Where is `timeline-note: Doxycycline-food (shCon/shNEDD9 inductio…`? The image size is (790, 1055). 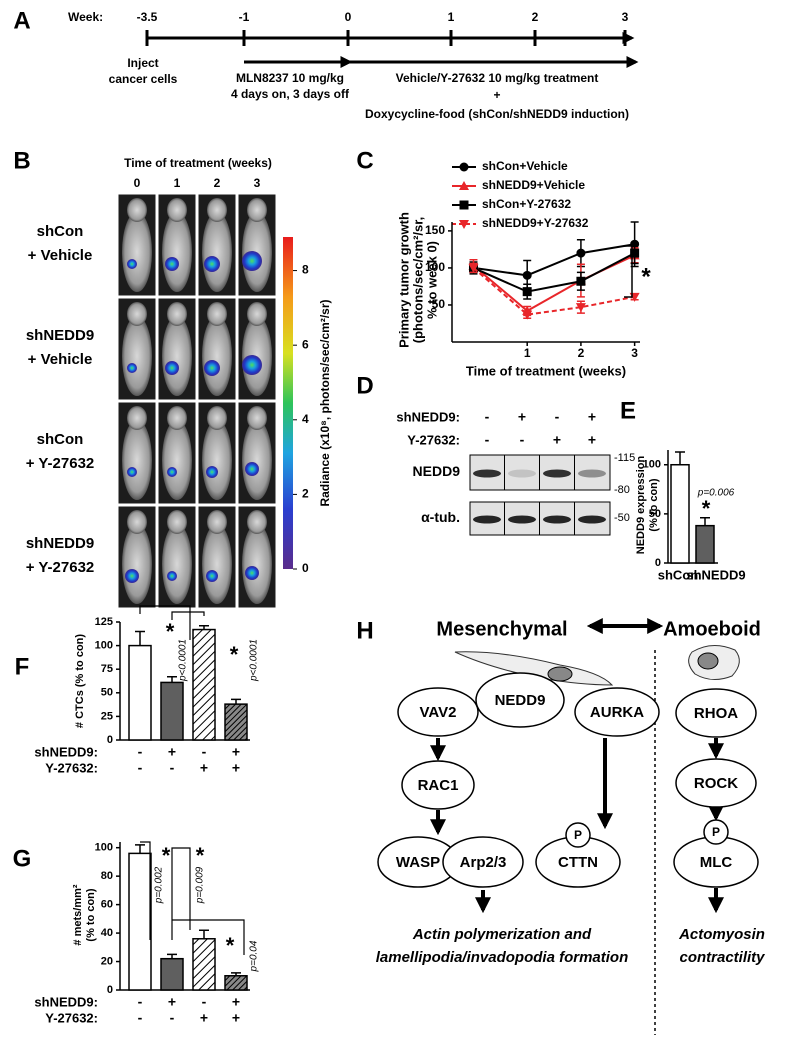
timeline-note: Doxycycline-food (shCon/shNEDD9 inductio… is located at coordinates (497, 114).